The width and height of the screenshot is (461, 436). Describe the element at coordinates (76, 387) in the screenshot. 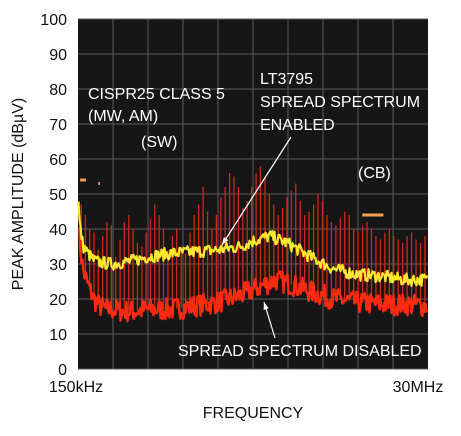

I see `x-tick-label: 150kHz` at that location.